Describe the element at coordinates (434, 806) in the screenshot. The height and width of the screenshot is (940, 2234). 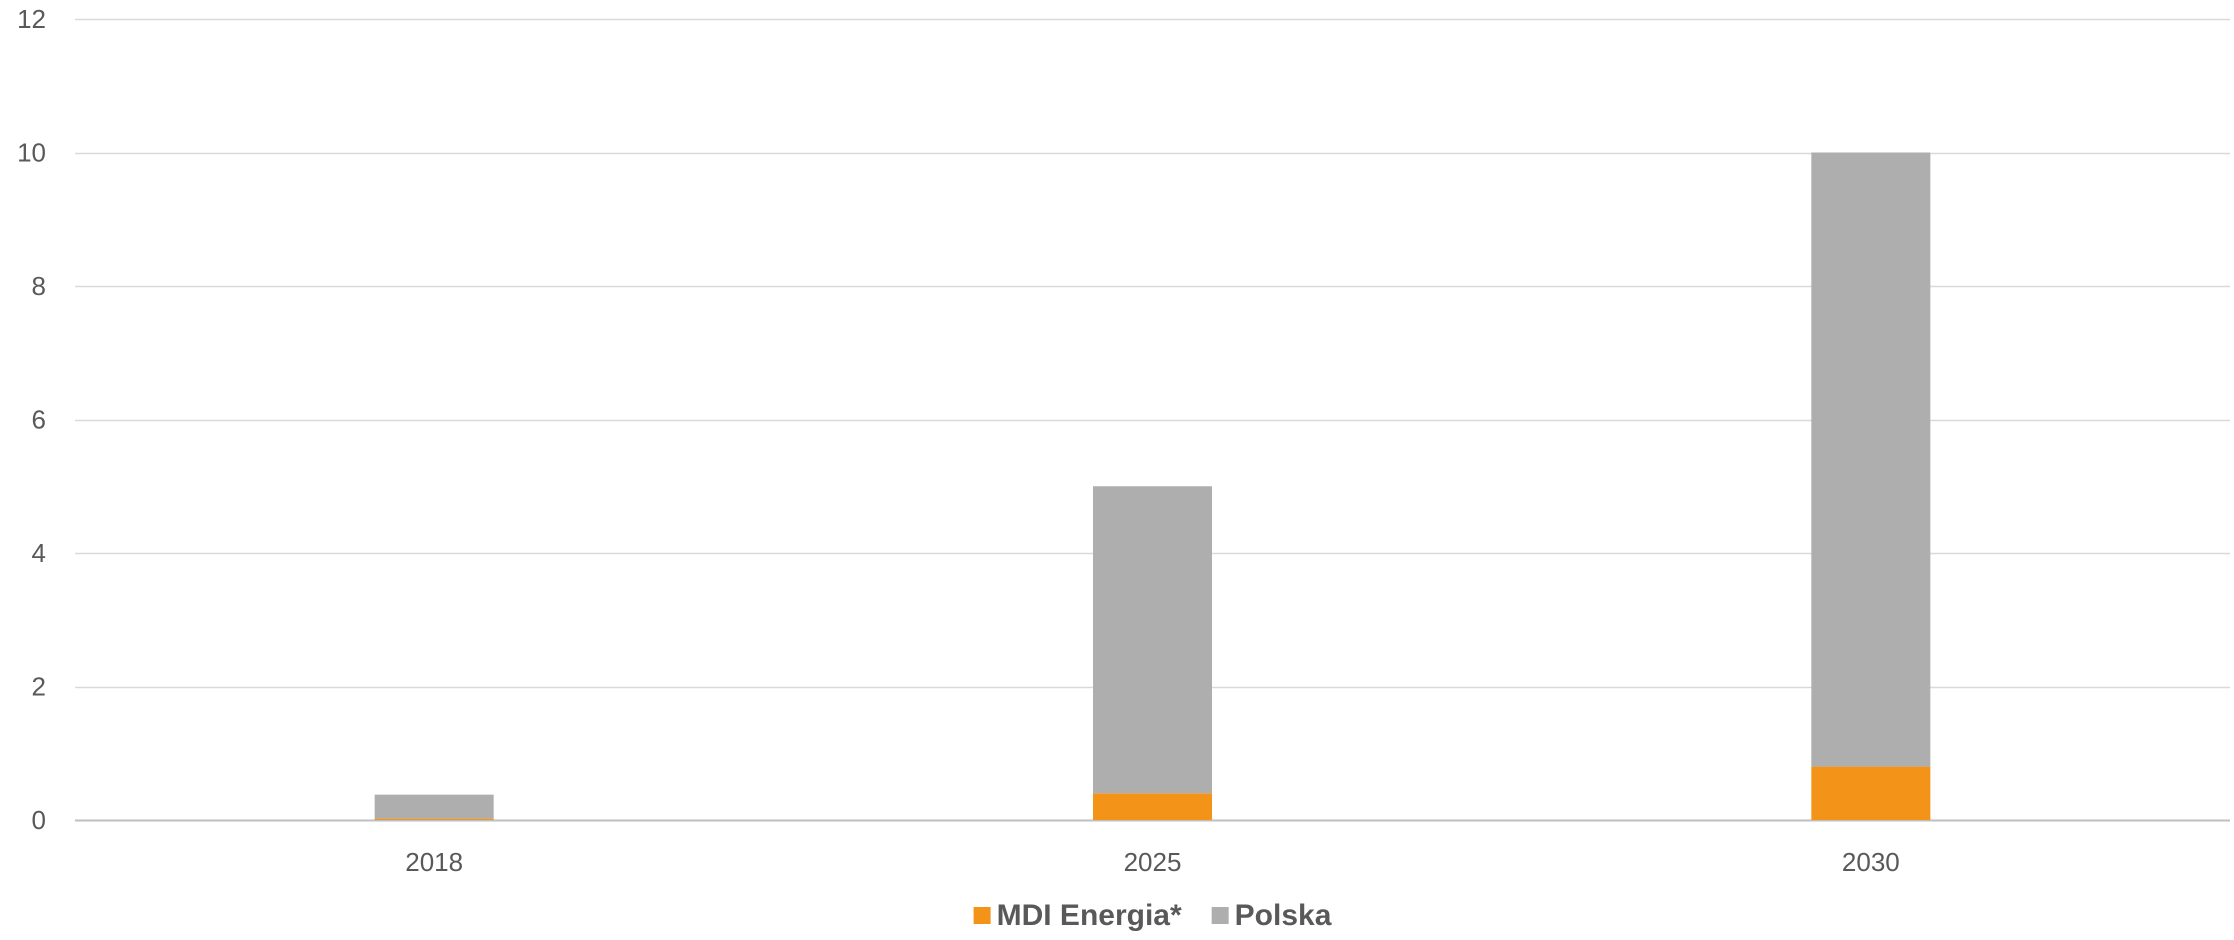
I see `bar-polska-2018` at that location.